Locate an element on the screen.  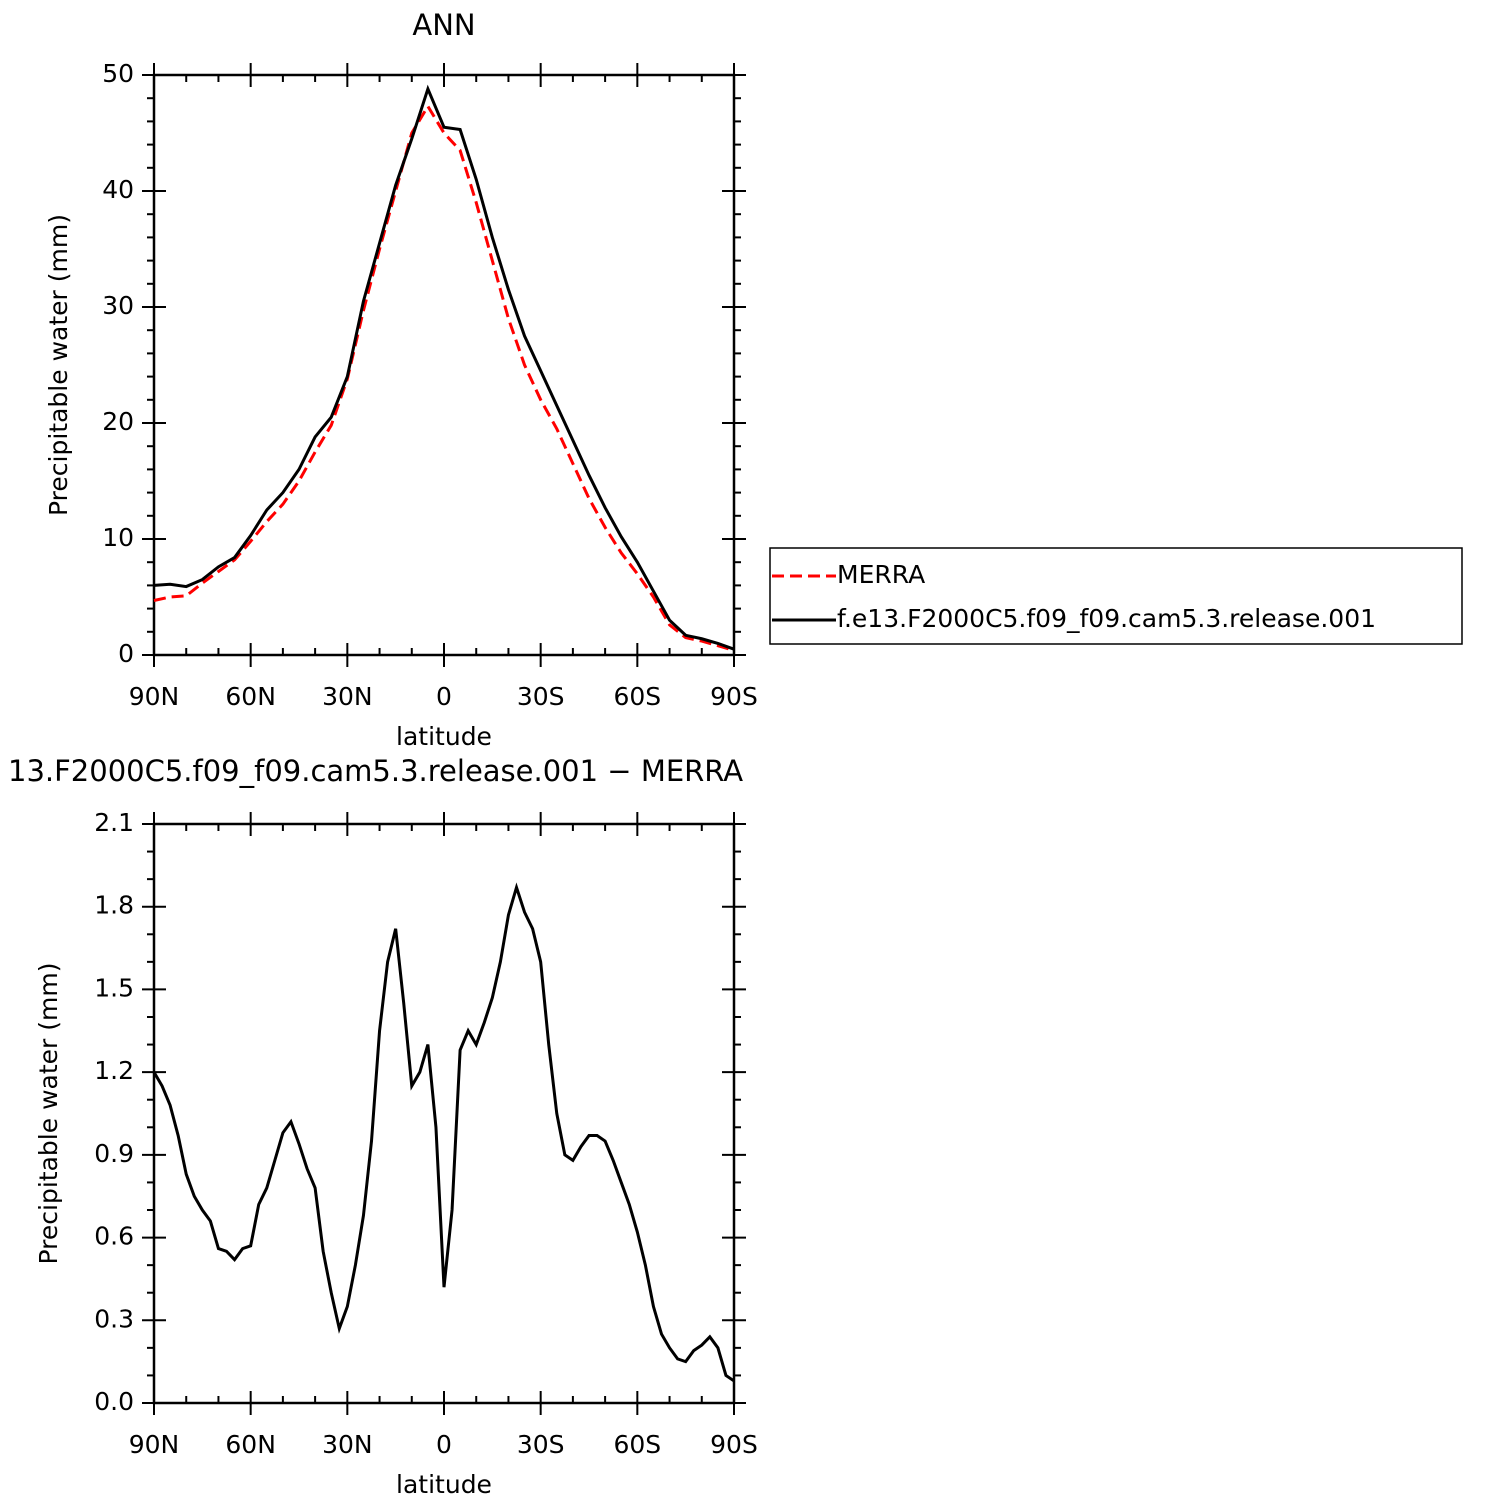
y-tick-label: 0 is located at coordinates (126, 653).